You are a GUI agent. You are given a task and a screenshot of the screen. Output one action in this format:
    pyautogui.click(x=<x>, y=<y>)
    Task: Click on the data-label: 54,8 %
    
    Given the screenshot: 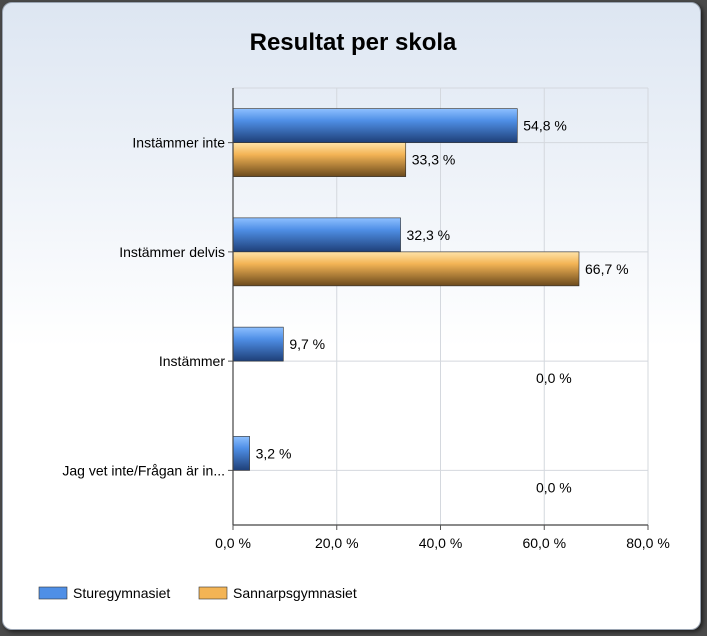 What is the action you would take?
    pyautogui.click(x=545, y=126)
    